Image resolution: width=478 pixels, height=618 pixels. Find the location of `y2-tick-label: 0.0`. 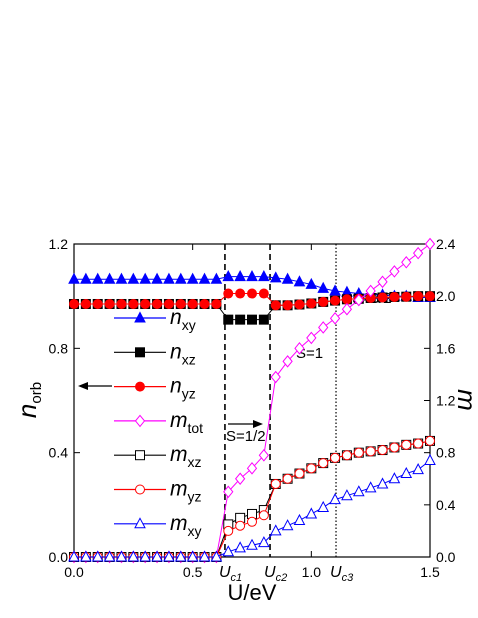

y2-tick-label: 0.0 is located at coordinates (446, 557).